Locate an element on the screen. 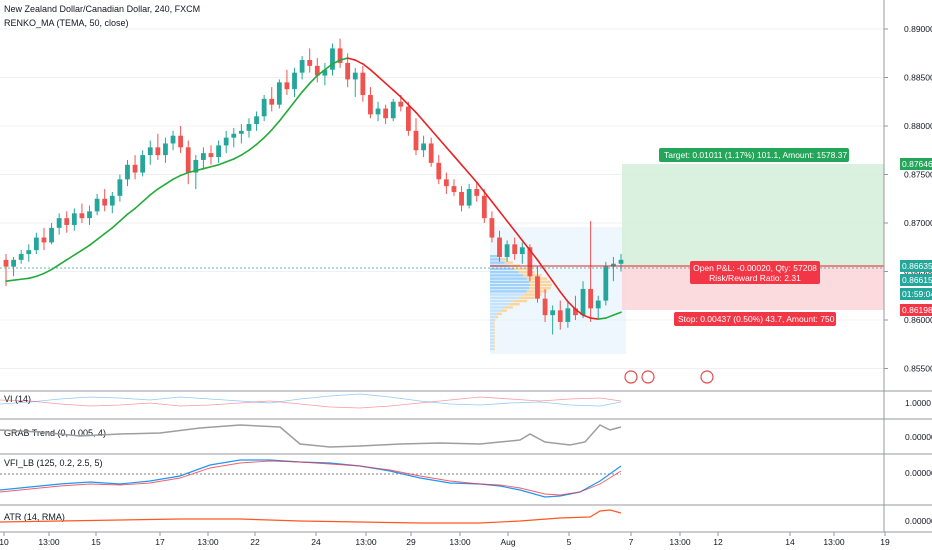 Image resolution: width=932 pixels, height=550 pixels. vfi-signal-line is located at coordinates (311, 478).